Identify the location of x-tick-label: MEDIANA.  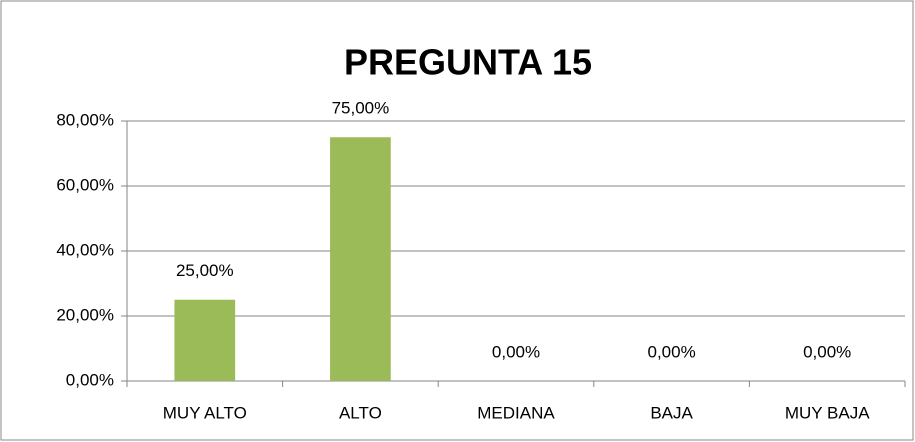
(516, 412).